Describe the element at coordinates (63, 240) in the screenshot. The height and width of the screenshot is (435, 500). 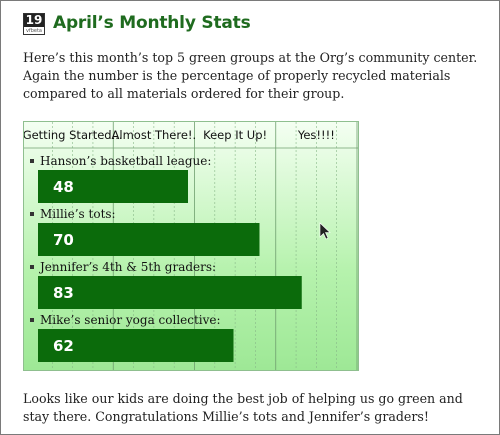
I see `bar-value-label: 70` at that location.